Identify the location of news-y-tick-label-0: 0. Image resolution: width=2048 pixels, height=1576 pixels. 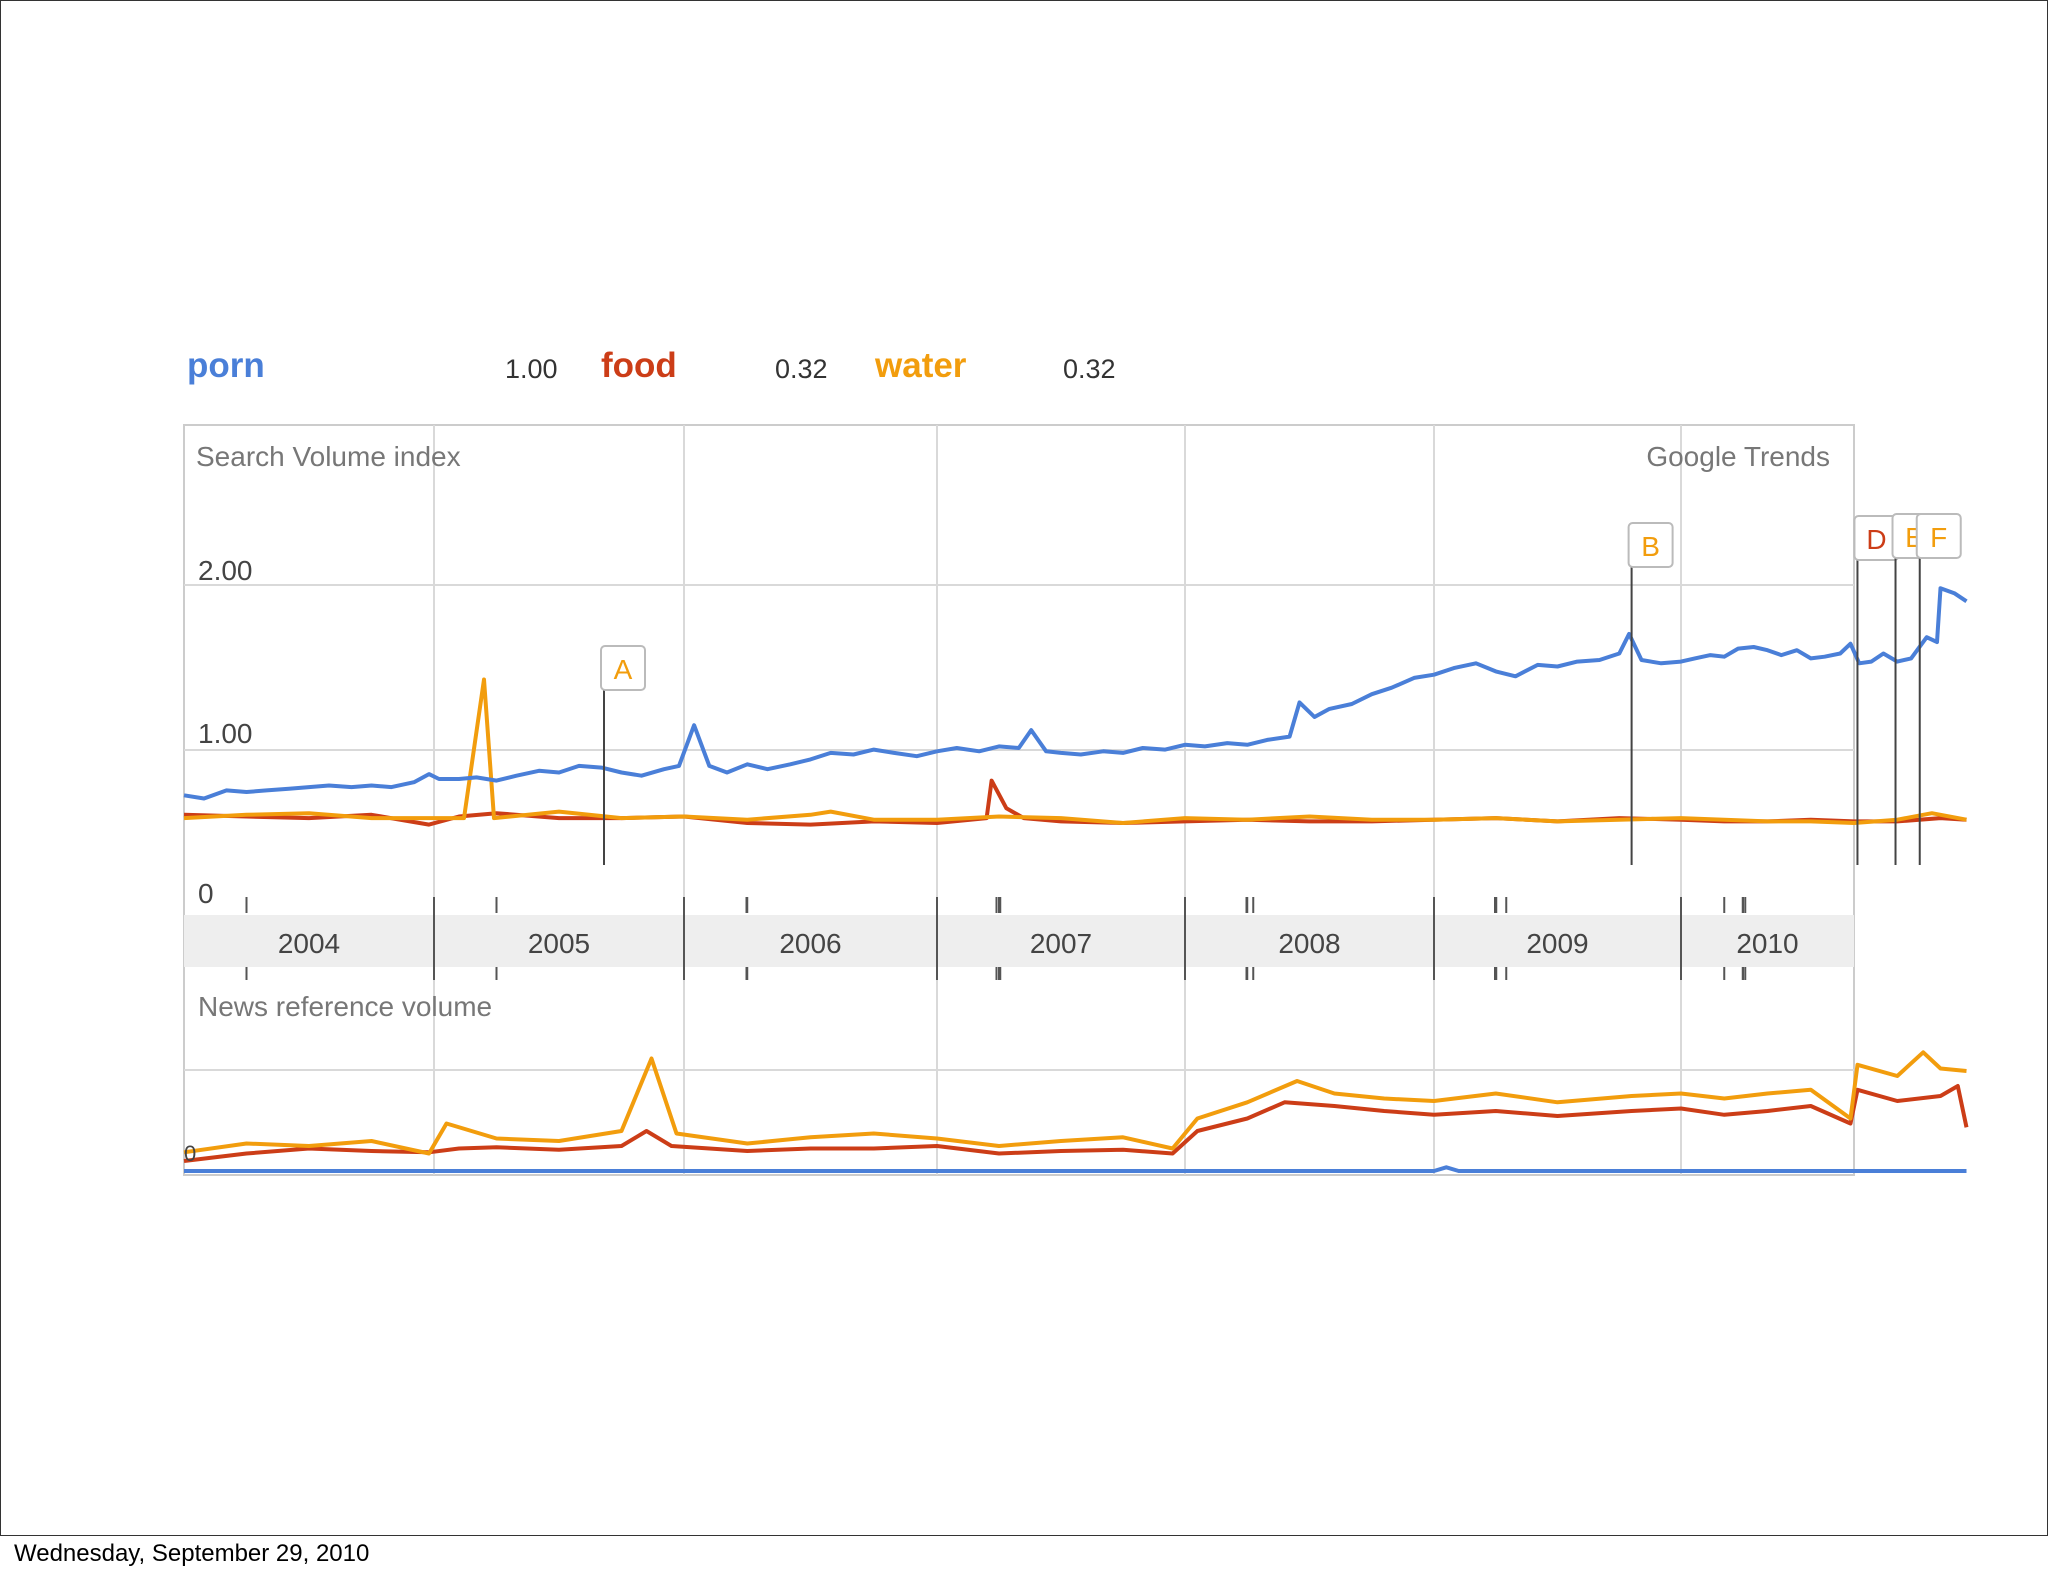
(190, 1153).